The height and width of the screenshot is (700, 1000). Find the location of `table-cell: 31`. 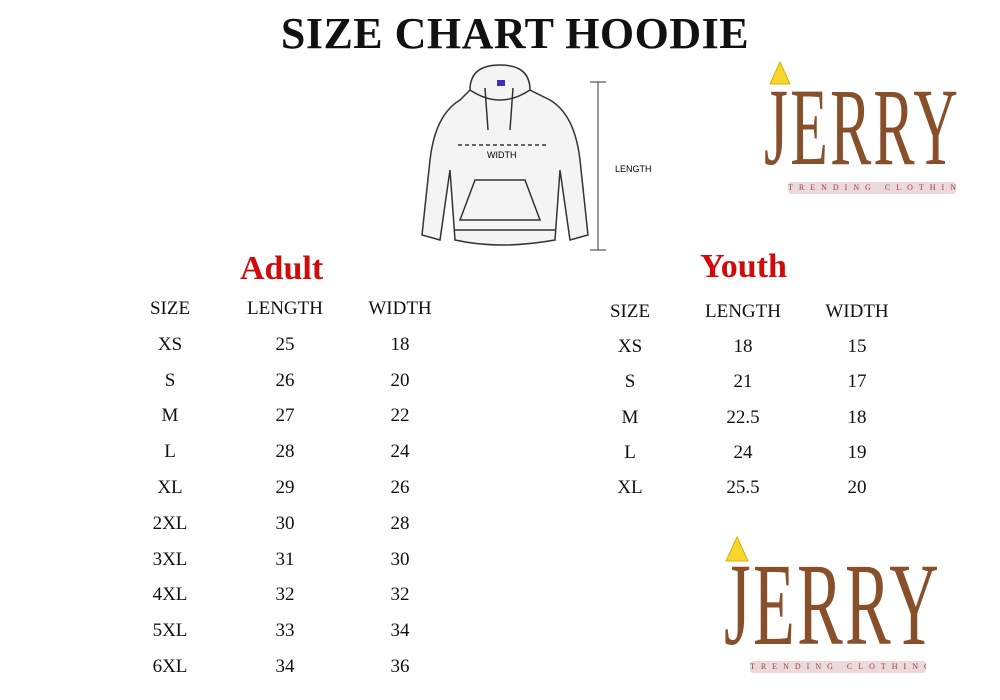

table-cell: 31 is located at coordinates (285, 559).